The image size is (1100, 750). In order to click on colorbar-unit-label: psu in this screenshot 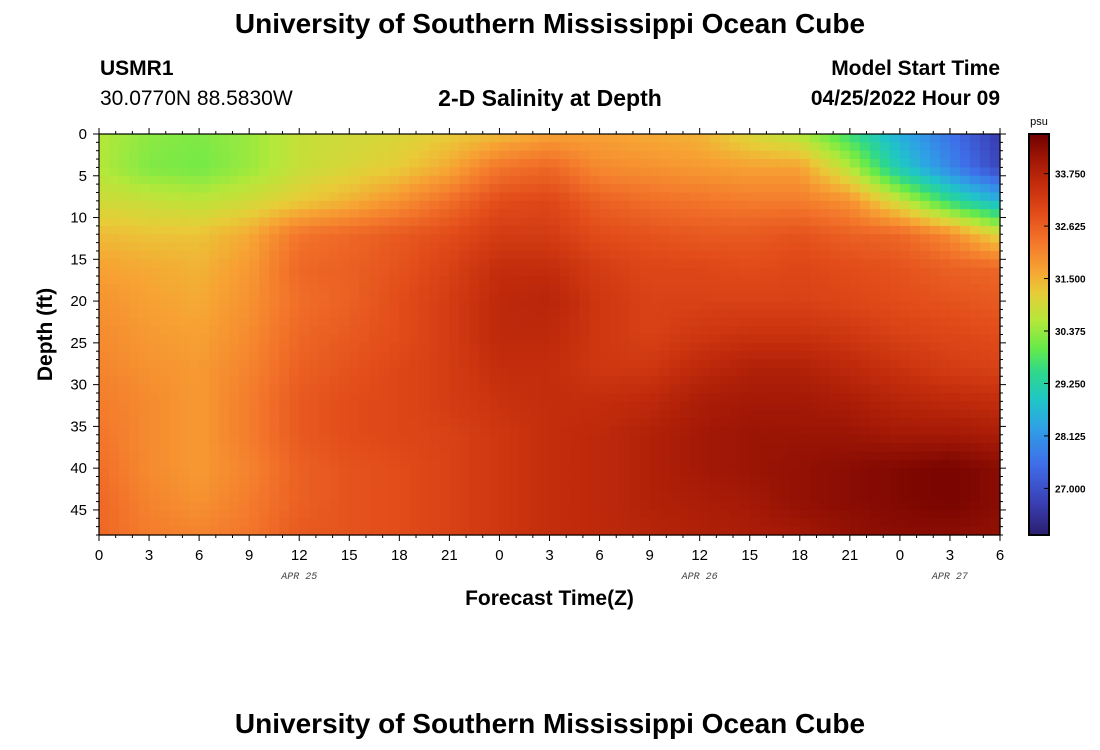, I will do `click(1039, 122)`.